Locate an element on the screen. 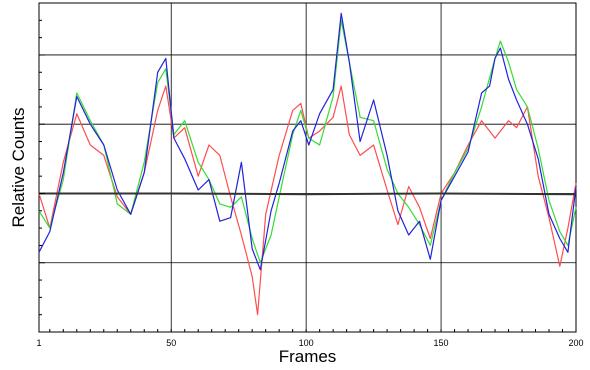 This screenshot has height=370, width=590. x-axis-title: Frames is located at coordinates (308, 356).